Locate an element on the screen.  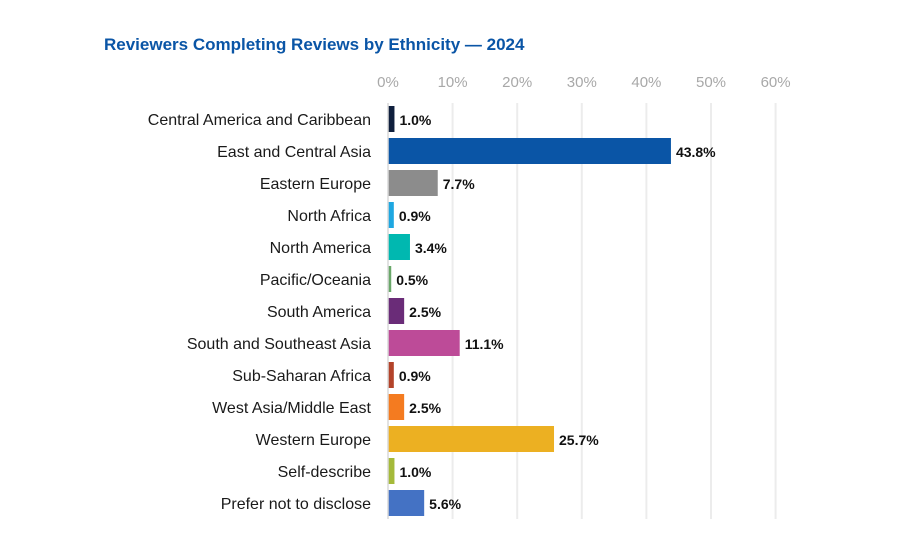
category-label: Sub-Saharan Africa is located at coordinates (301, 376).